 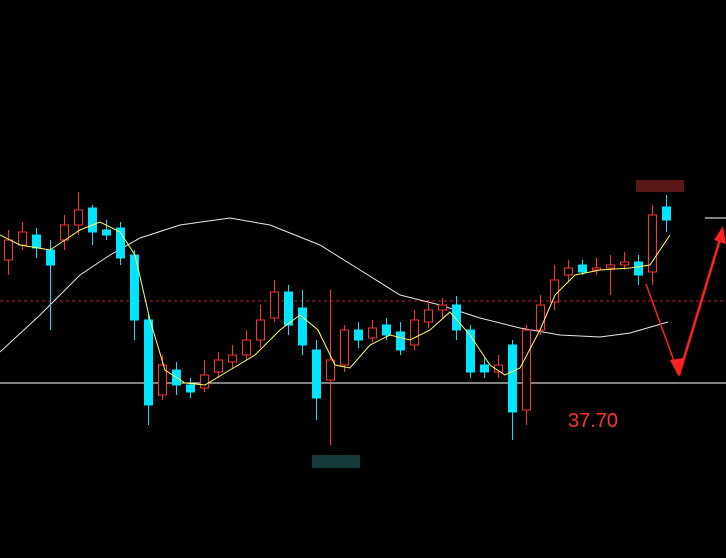 I want to click on arrow-up-head, so click(x=720, y=235).